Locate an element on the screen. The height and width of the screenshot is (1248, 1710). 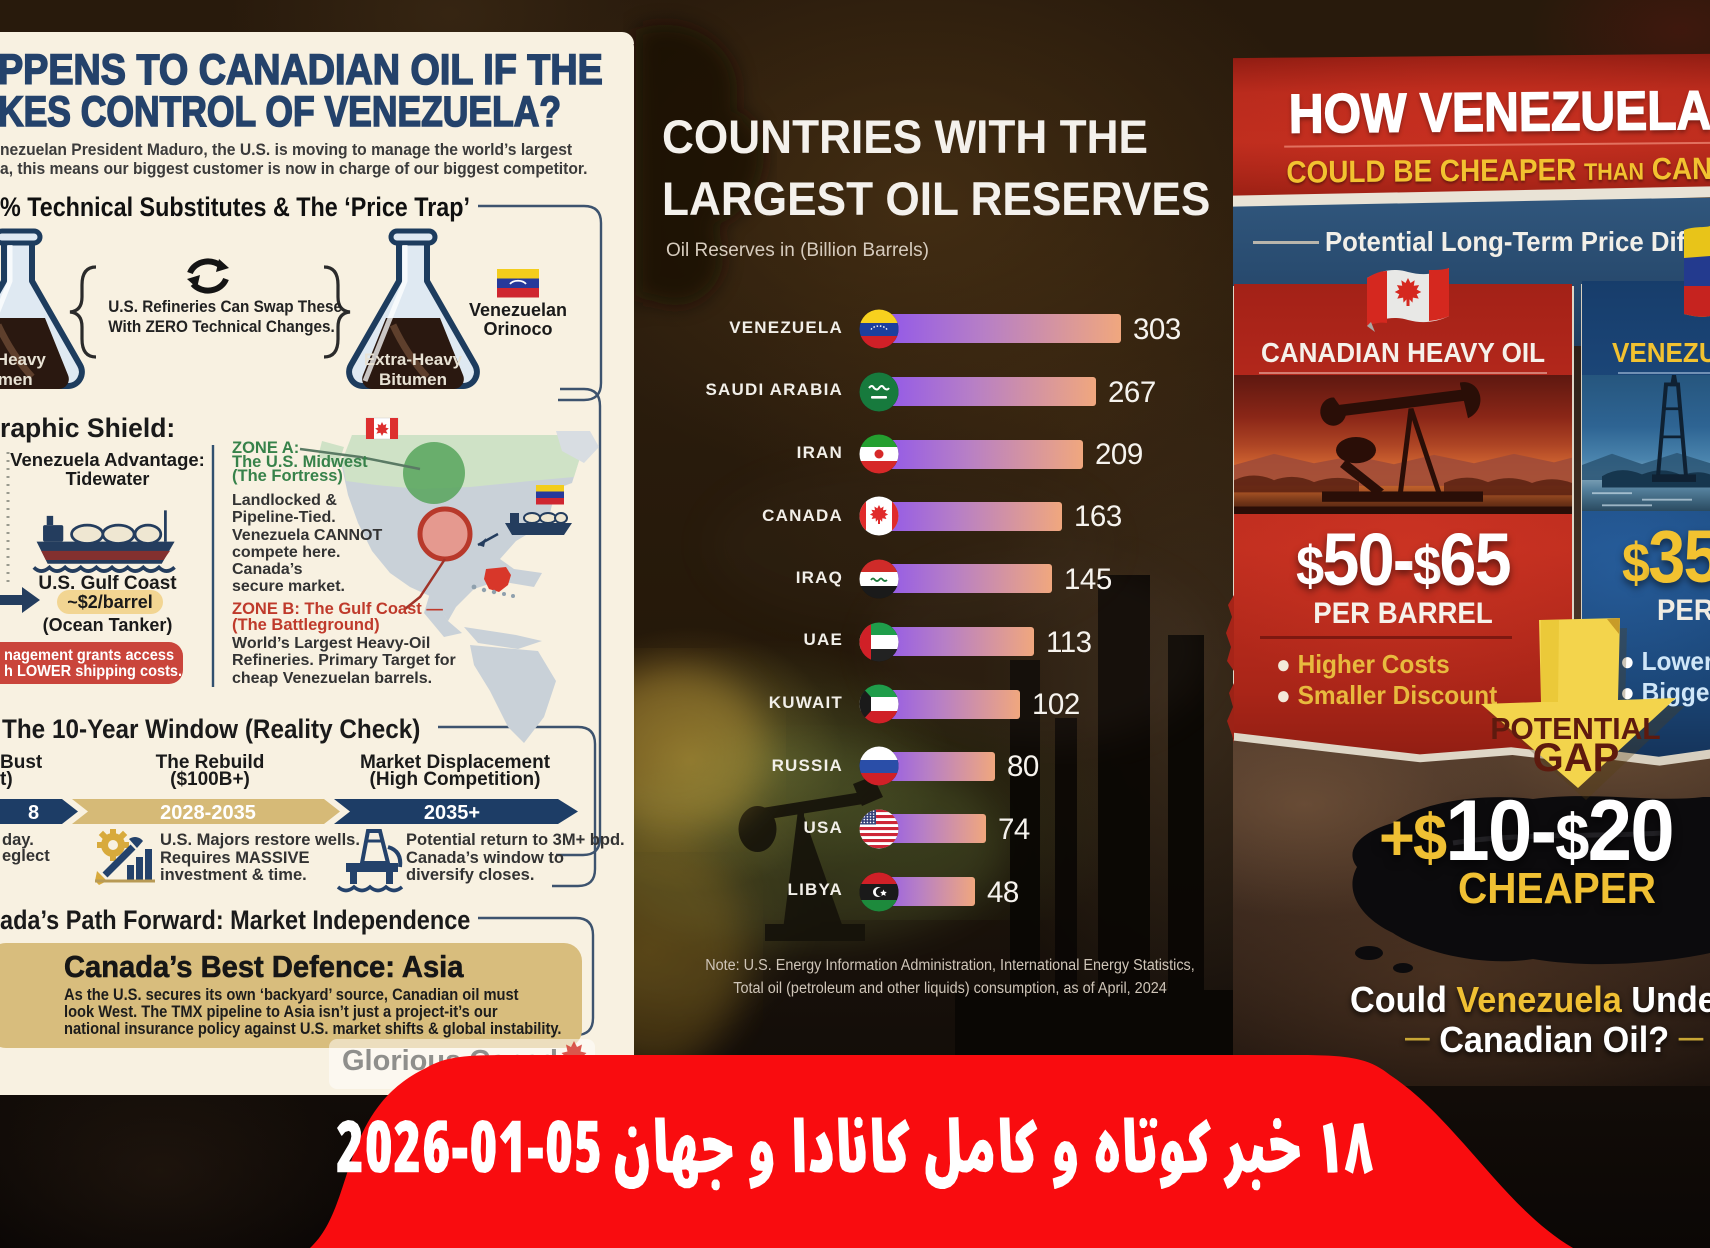
svg-text: 8 is located at coordinates (33, 813).